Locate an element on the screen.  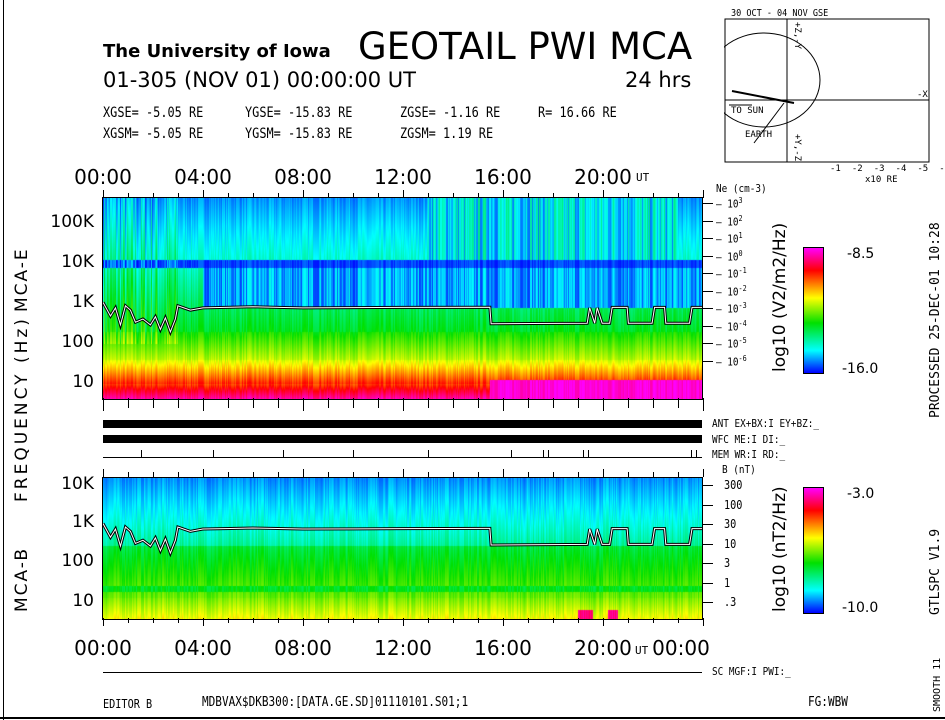
mem-status: MEM WR:I RD:_ is located at coordinates (749, 454).